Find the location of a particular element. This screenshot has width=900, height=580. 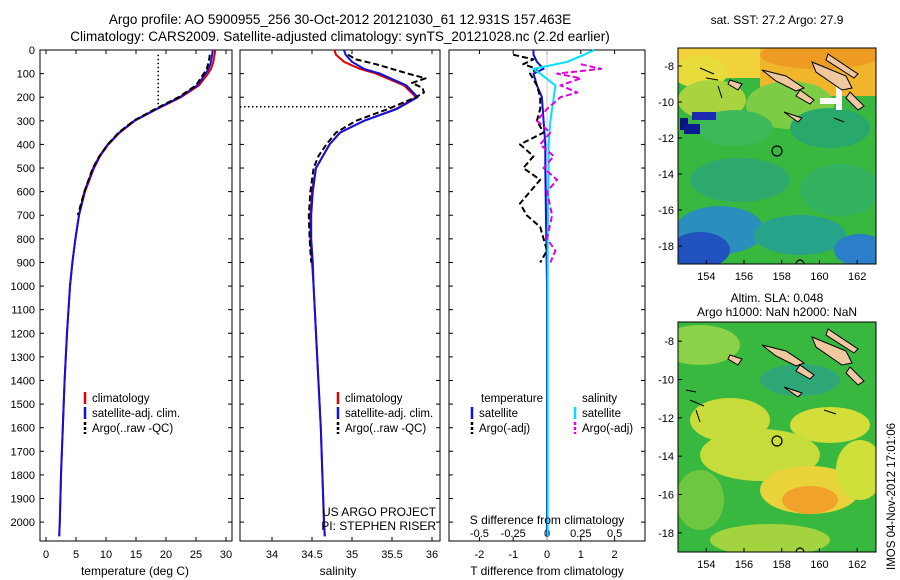

x-tick-label: 36 is located at coordinates (432, 555).